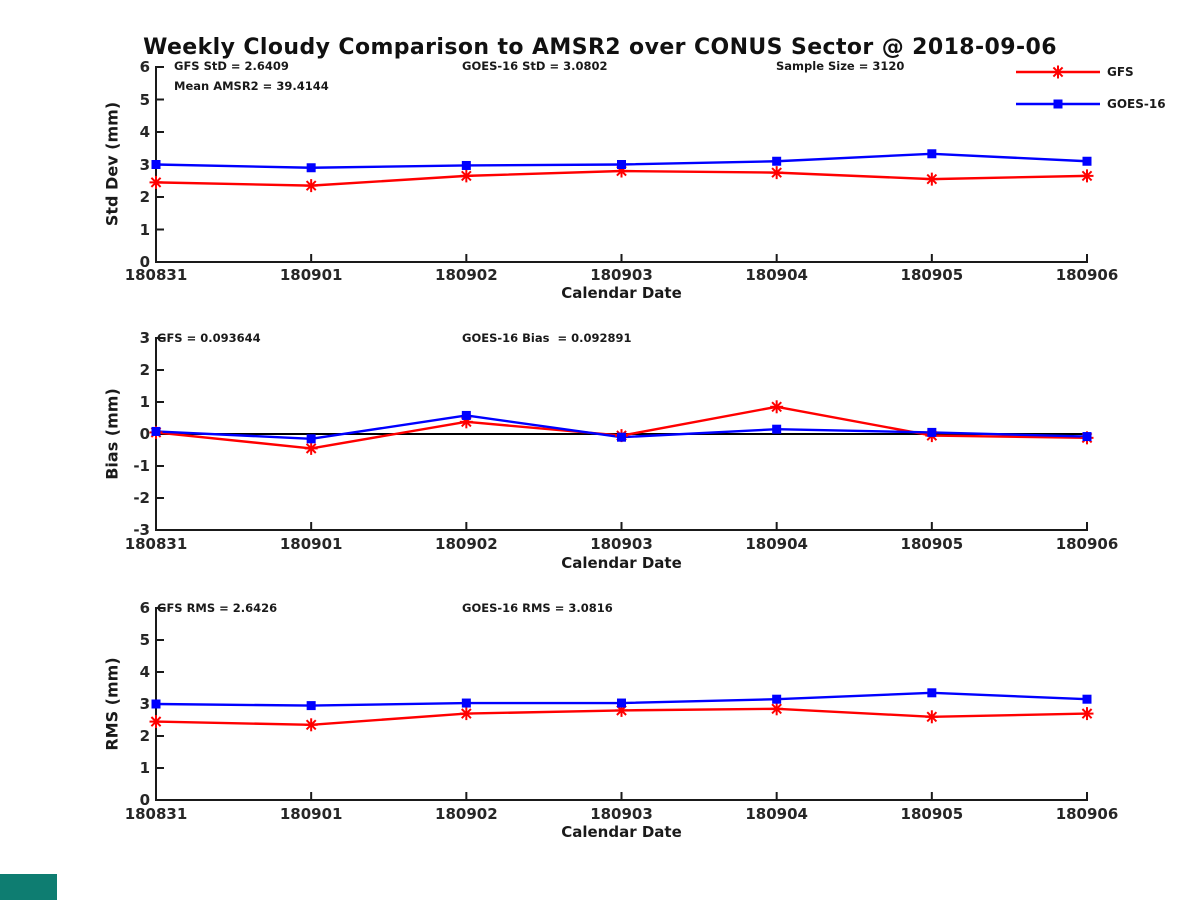 This screenshot has height=900, width=1200. Describe the element at coordinates (209, 338) in the screenshot. I see `annotation-gfs-bias: GFS = 0.093644` at that location.